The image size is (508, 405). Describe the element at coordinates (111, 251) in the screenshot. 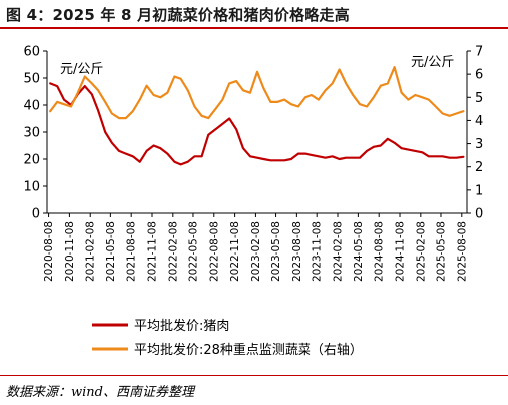

I see `x-axis-tick-label: 2021-05-08` at that location.